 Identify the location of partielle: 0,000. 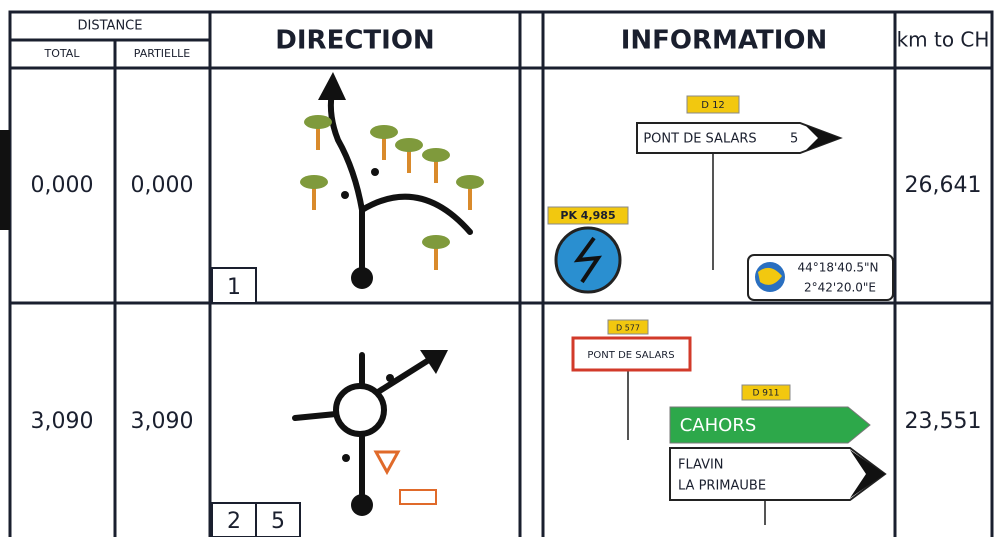
(162, 185).